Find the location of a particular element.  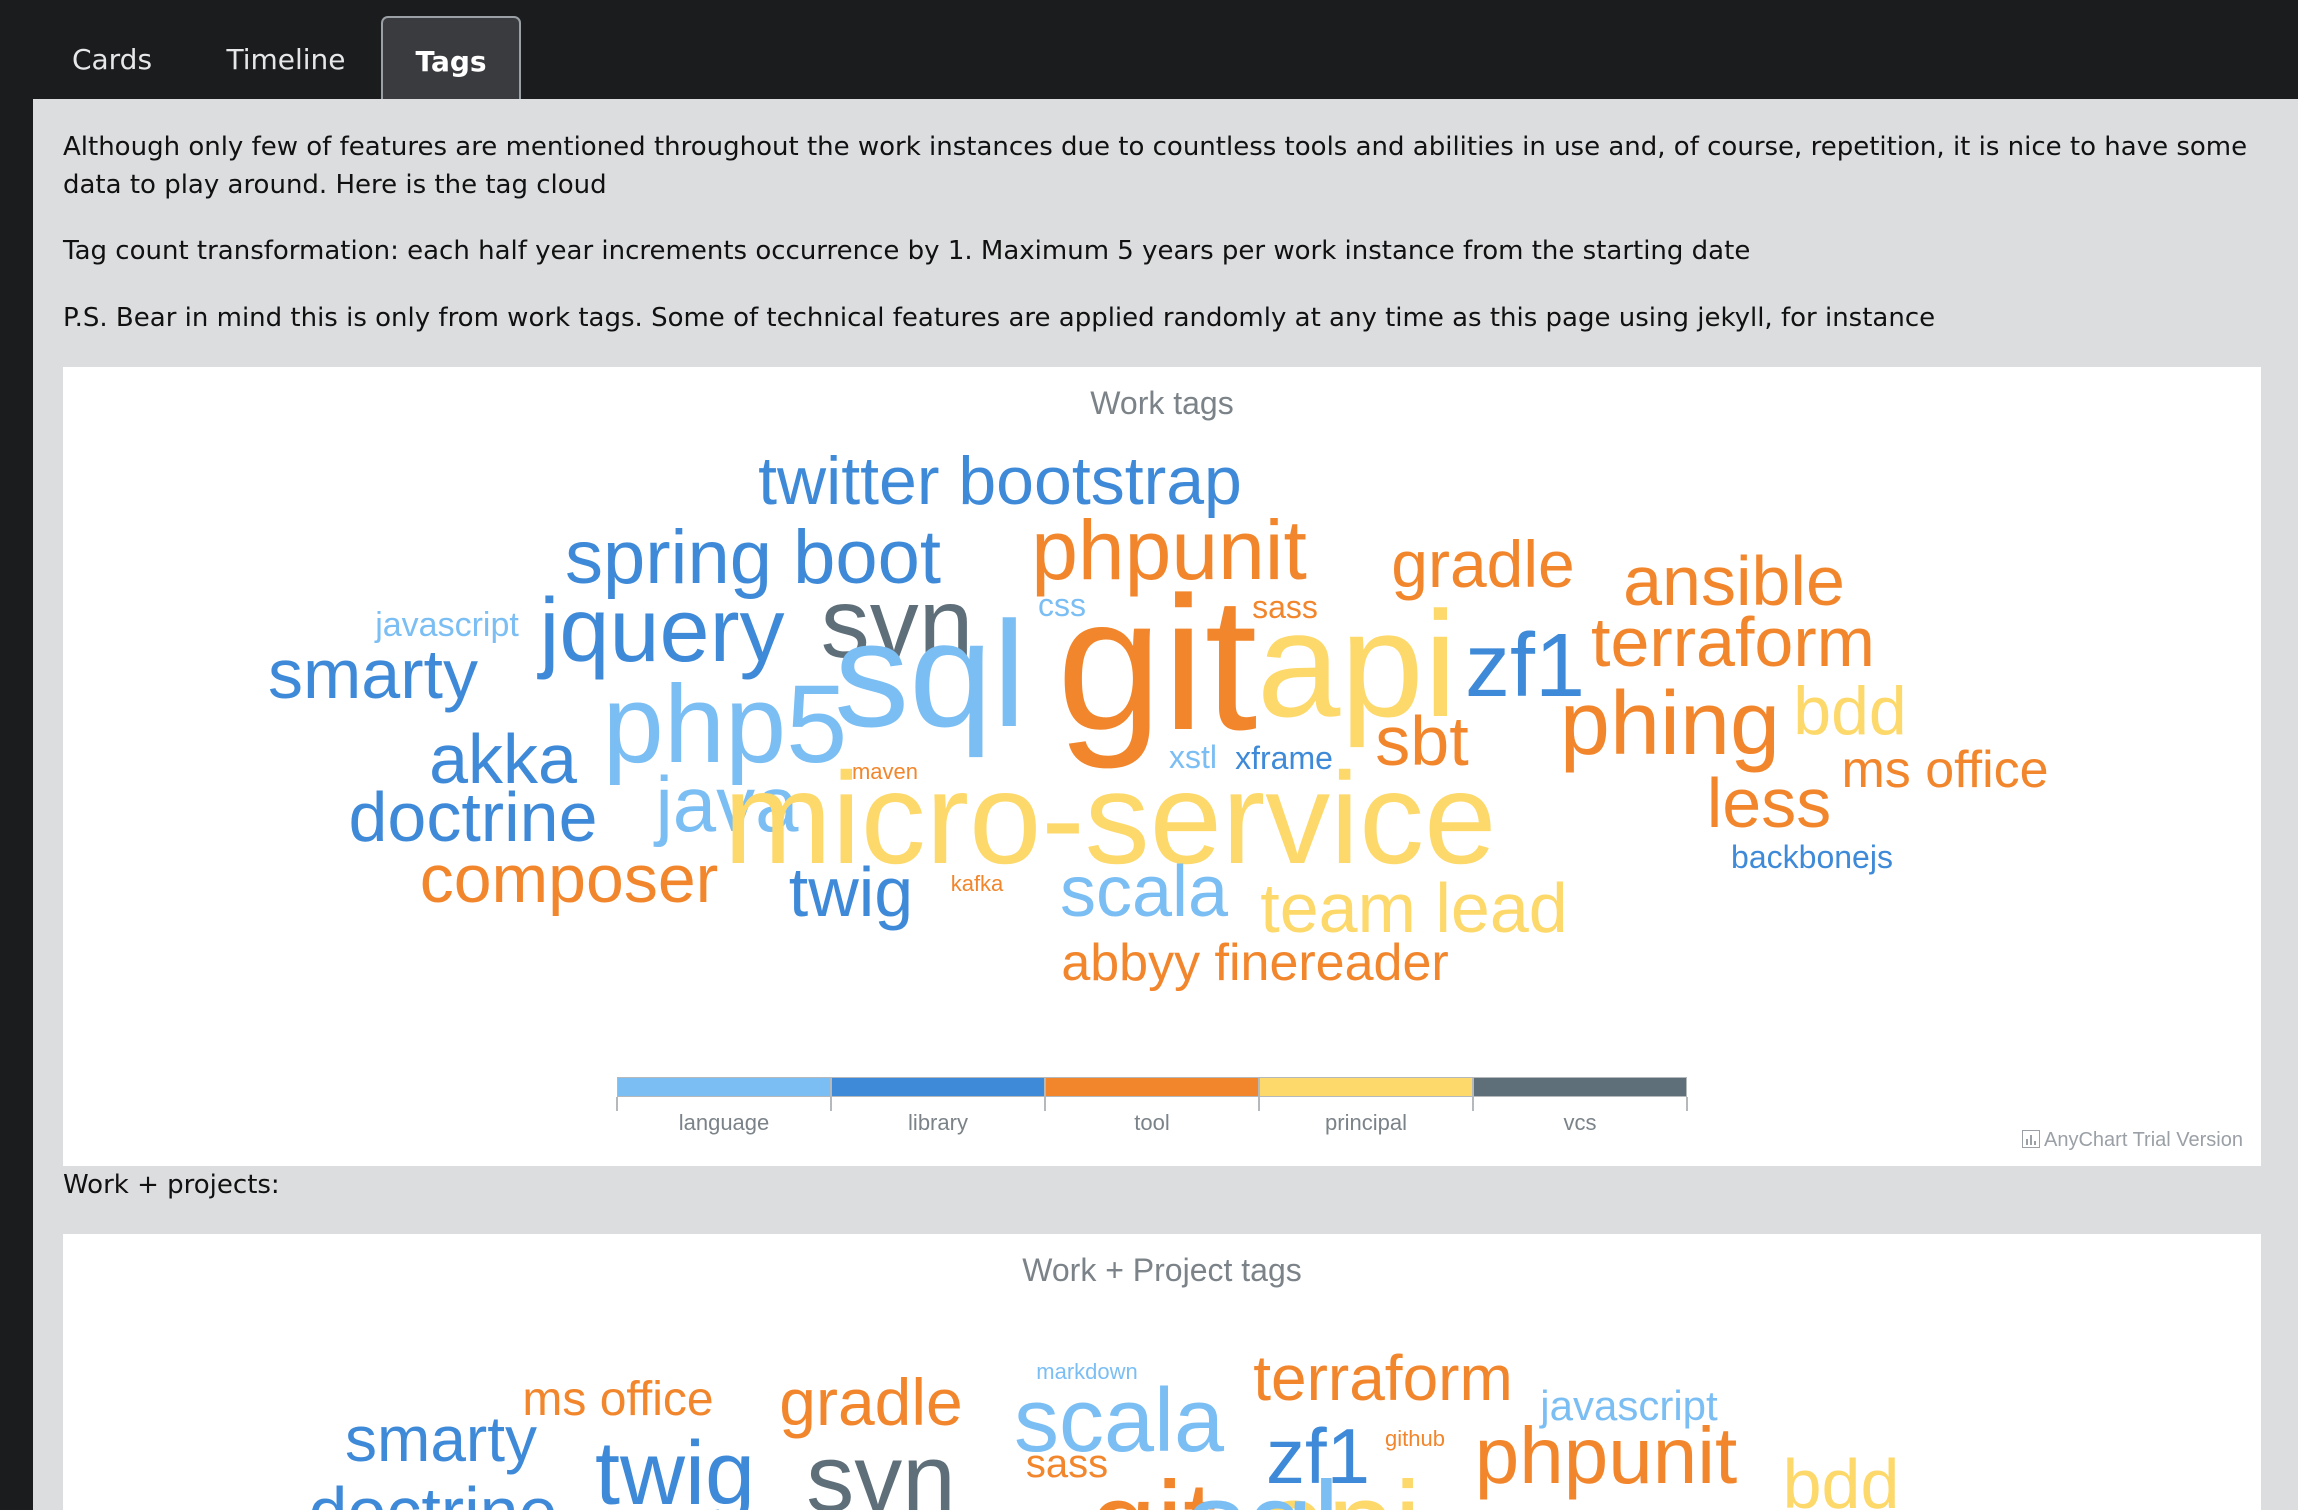

tag-java: java is located at coordinates (727, 804).